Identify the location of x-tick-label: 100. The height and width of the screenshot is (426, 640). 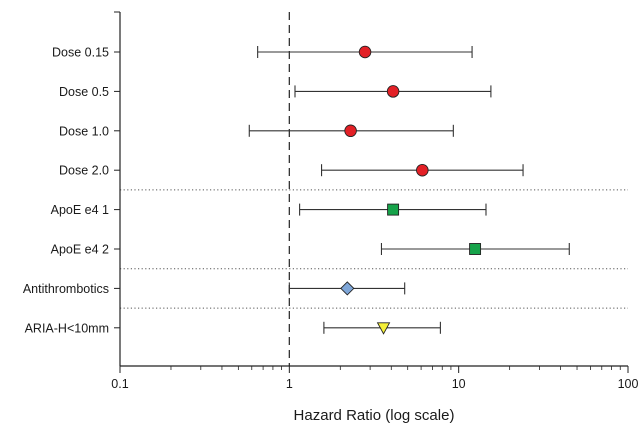
(628, 384).